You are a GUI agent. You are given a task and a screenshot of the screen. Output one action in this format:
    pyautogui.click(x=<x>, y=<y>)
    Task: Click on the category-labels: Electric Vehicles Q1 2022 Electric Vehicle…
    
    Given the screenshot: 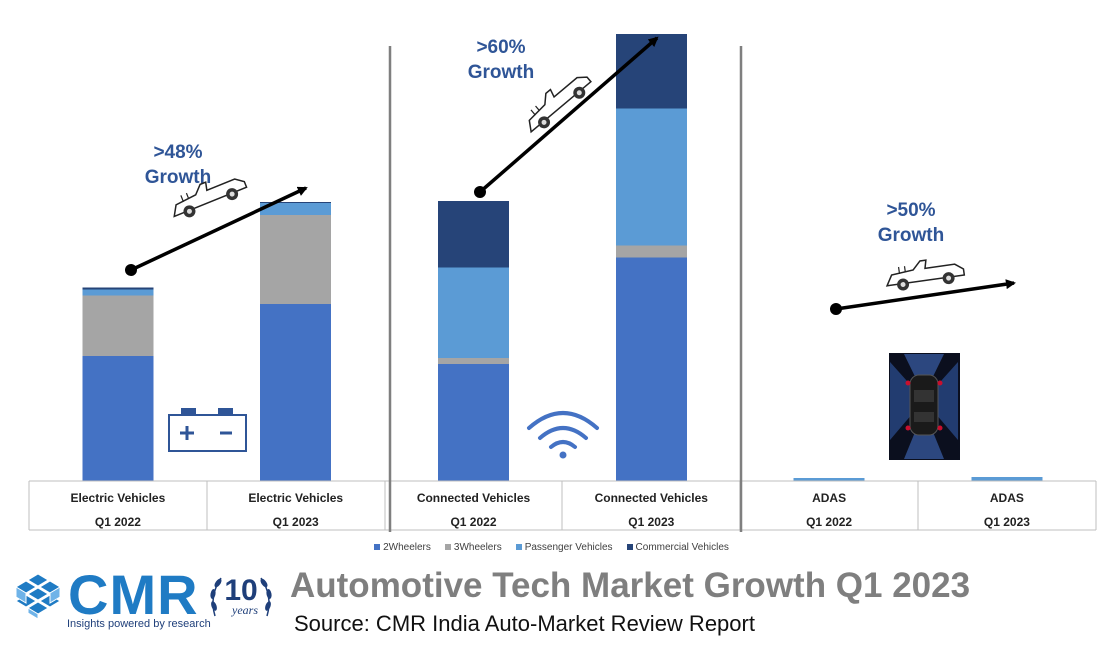 What is the action you would take?
    pyautogui.click(x=551, y=510)
    